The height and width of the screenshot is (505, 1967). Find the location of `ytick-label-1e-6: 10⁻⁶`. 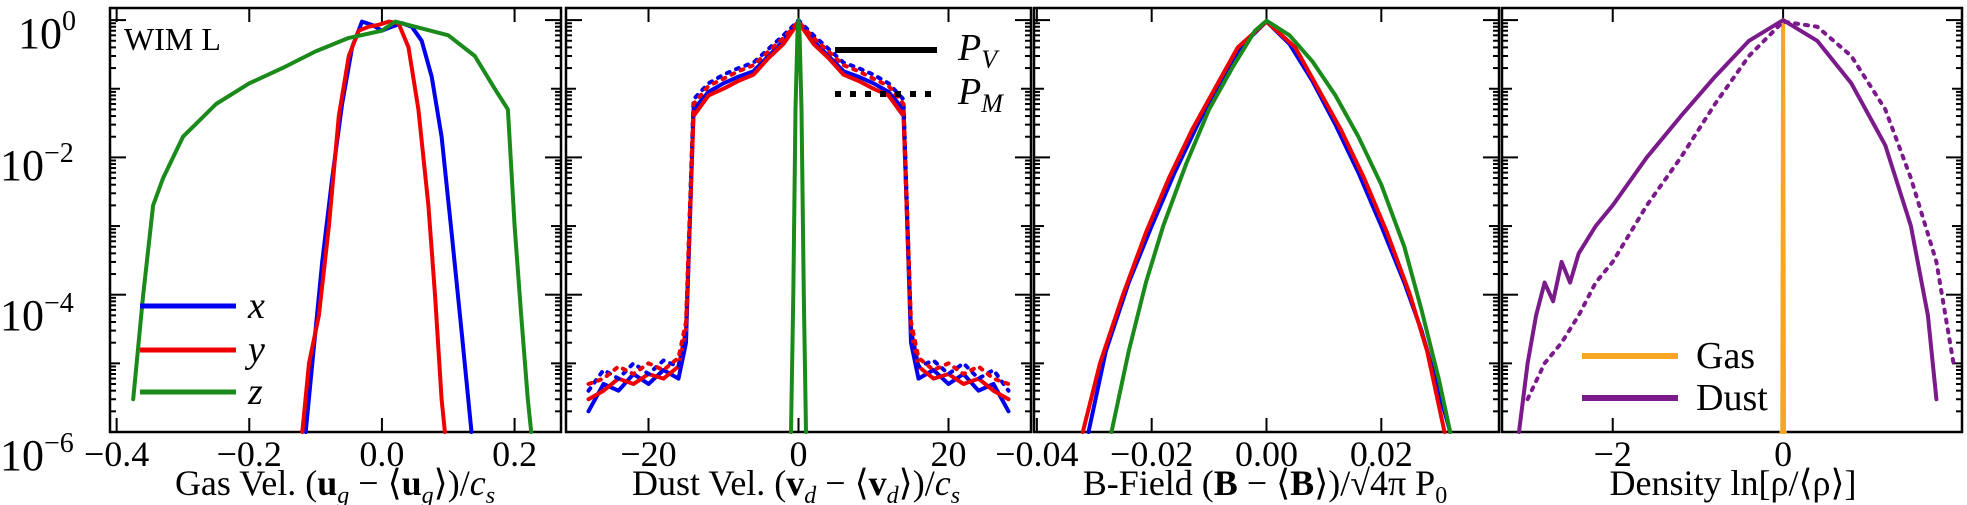

ytick-label-1e-6: 10⁻⁶ is located at coordinates (37, 454).